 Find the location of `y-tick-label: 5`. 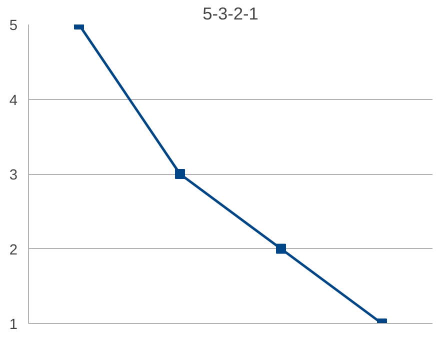

y-tick-label: 5 is located at coordinates (13, 26).